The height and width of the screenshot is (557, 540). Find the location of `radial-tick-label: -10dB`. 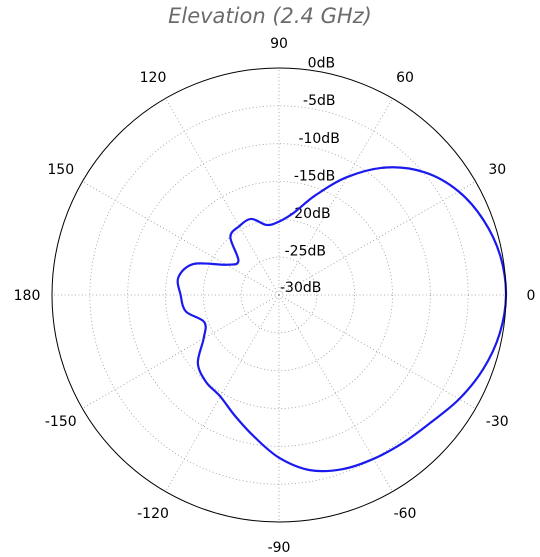

radial-tick-label: -10dB is located at coordinates (318, 139).